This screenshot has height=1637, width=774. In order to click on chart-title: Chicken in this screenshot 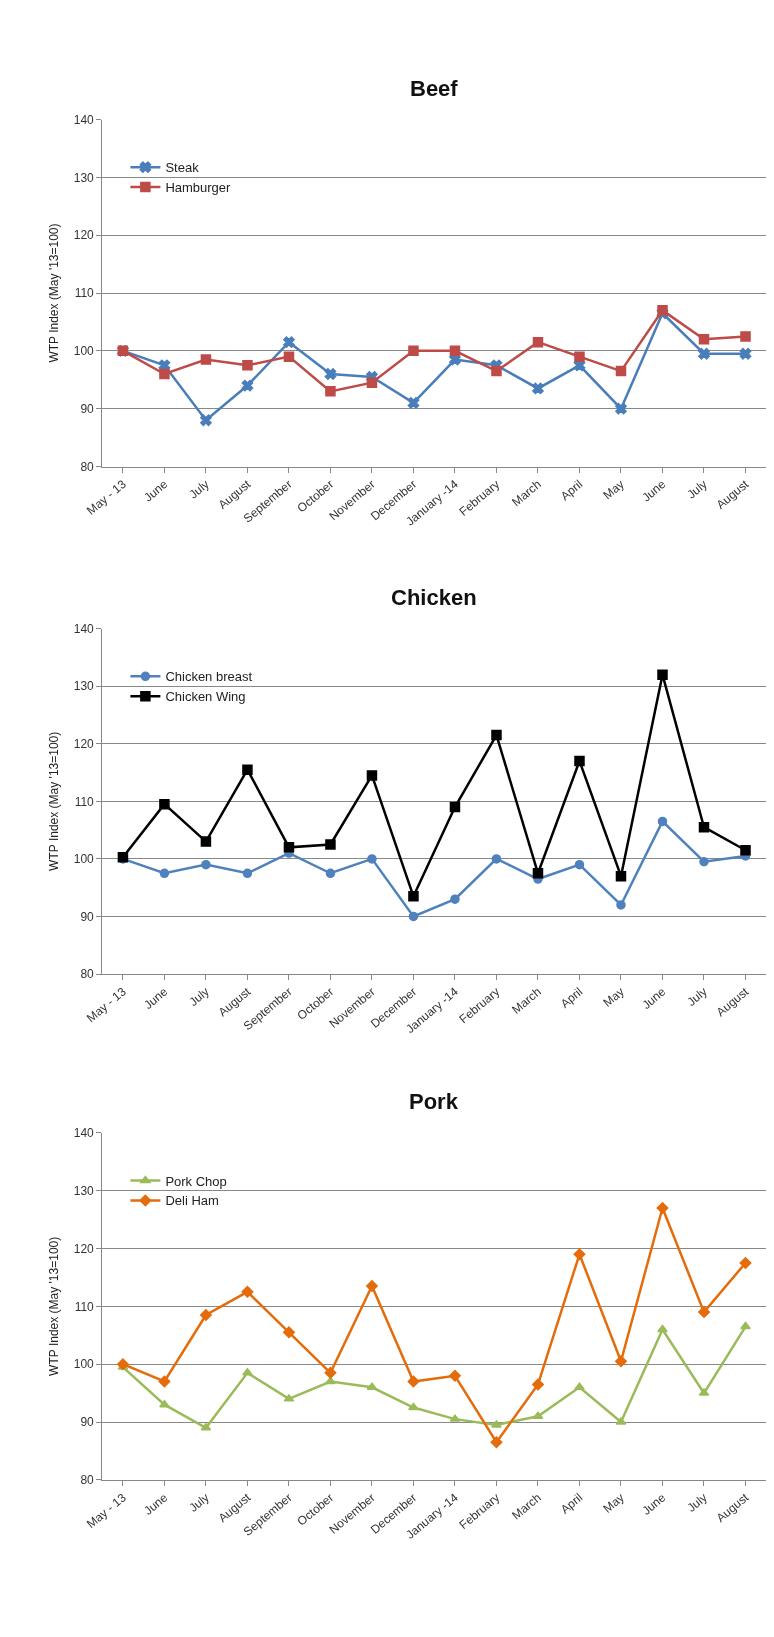, I will do `click(434, 597)`.